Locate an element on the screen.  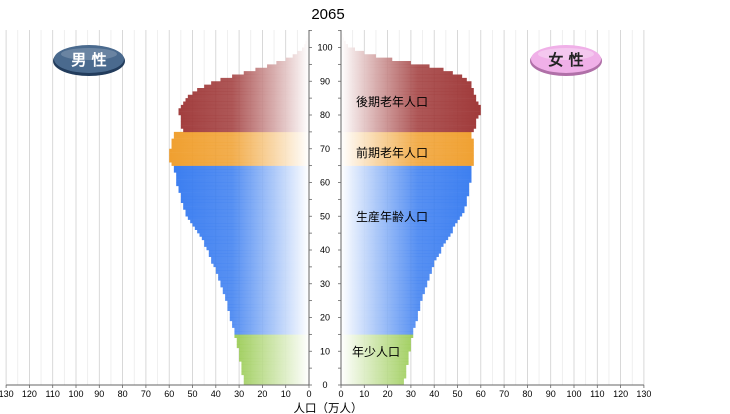
male-x-tick-label: 120 is located at coordinates (29, 394).